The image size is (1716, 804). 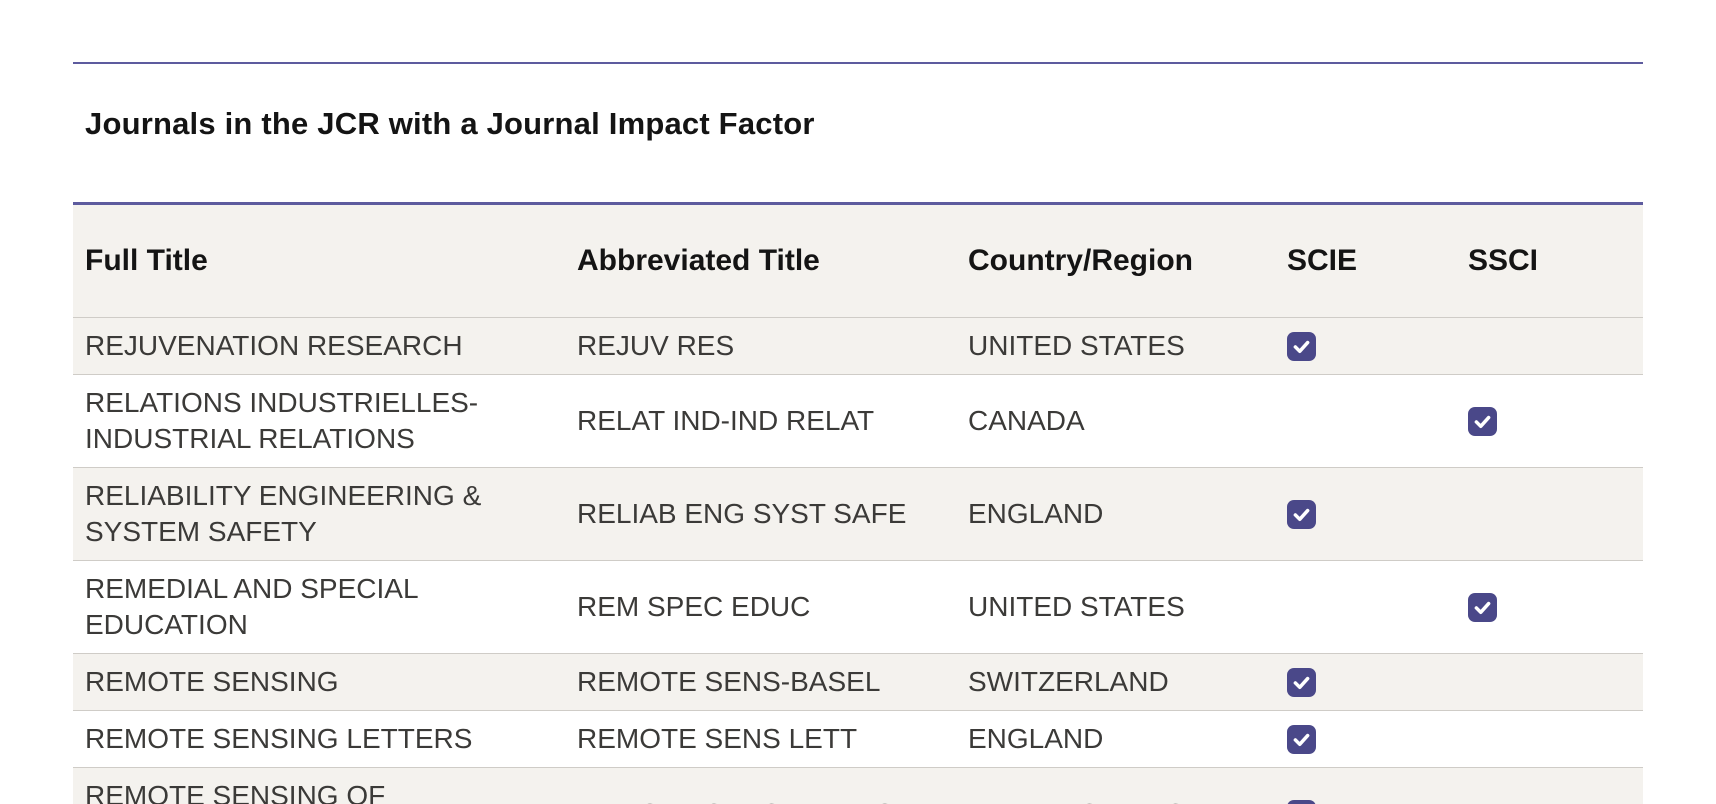 I want to click on abbreviated-title-cell: REJUV RES, so click(x=656, y=345).